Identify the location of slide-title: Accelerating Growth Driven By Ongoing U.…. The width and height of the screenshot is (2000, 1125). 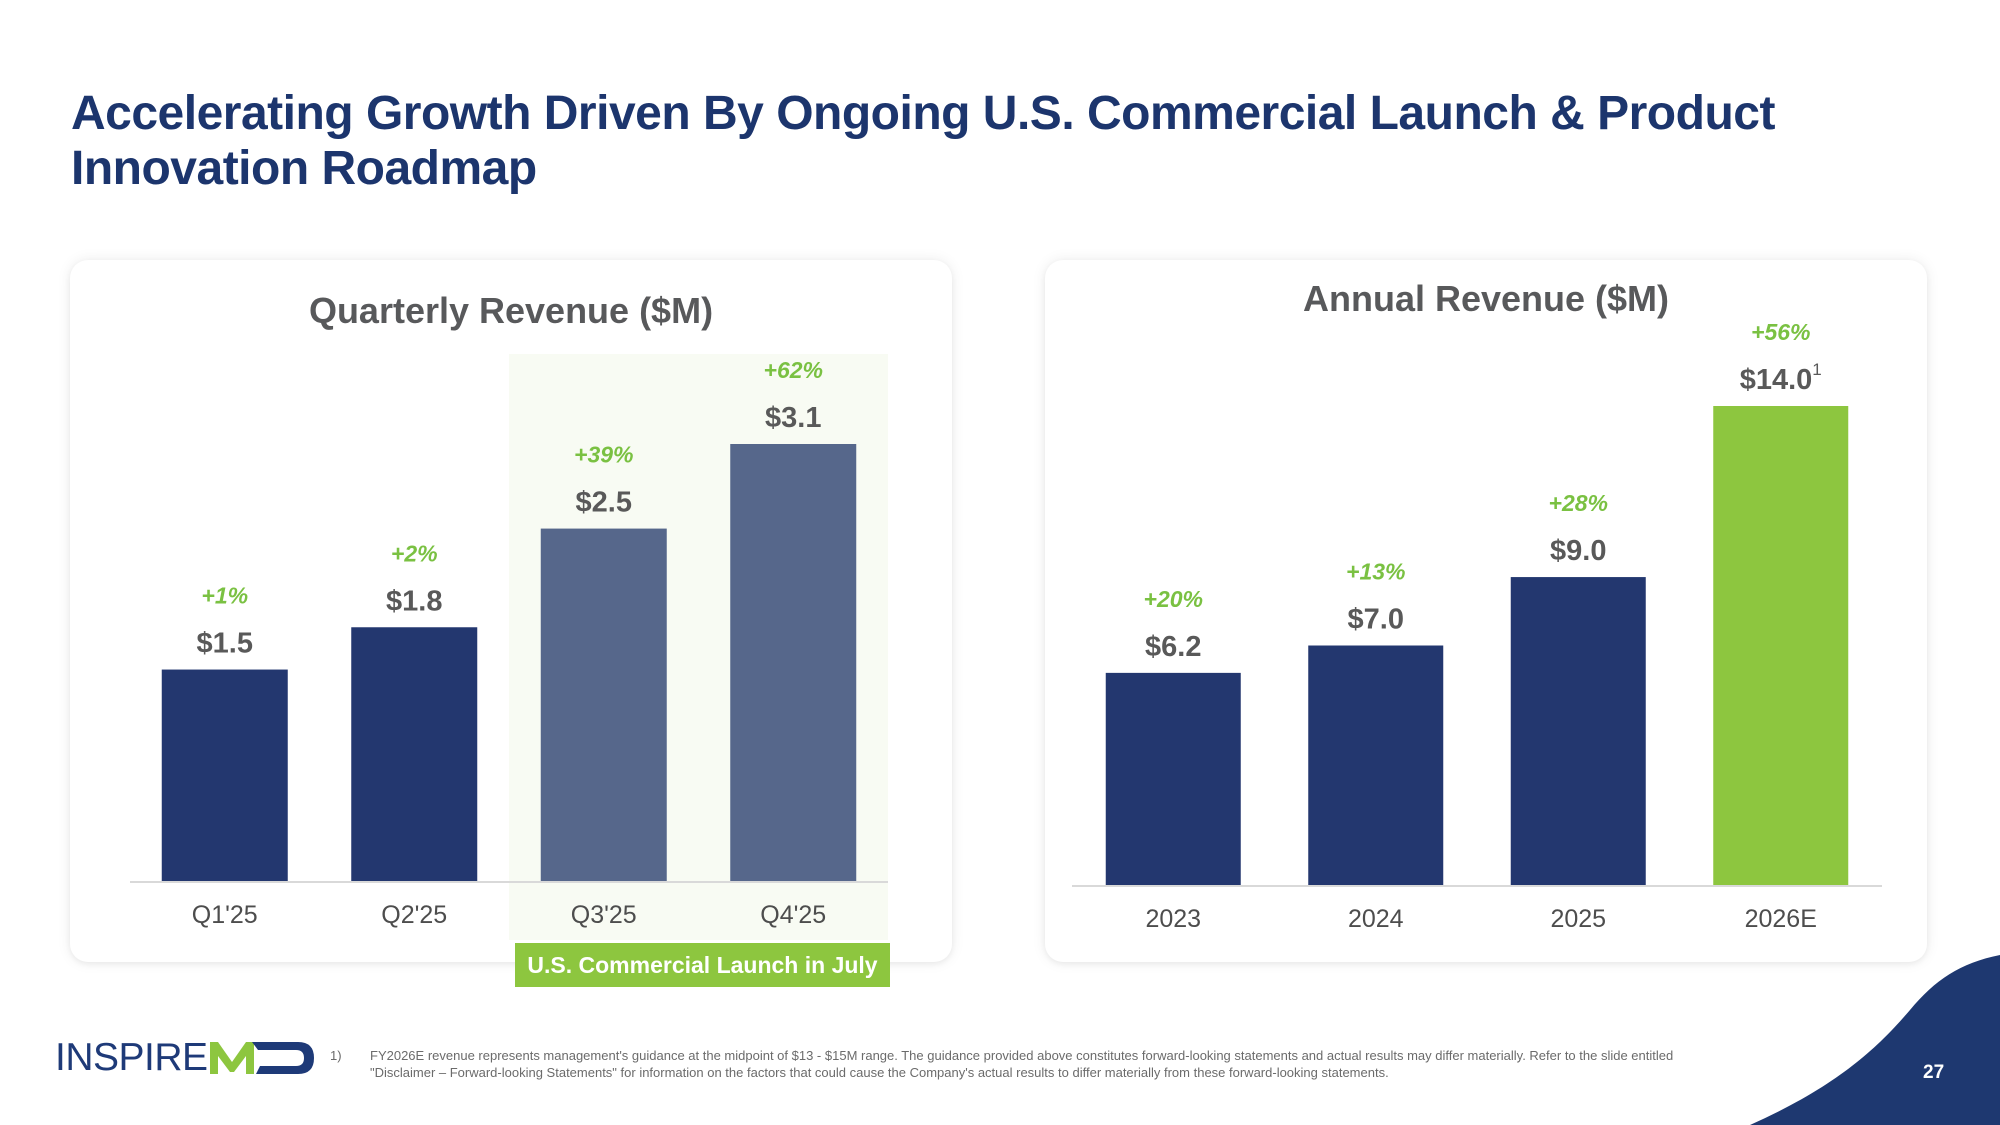
(923, 141).